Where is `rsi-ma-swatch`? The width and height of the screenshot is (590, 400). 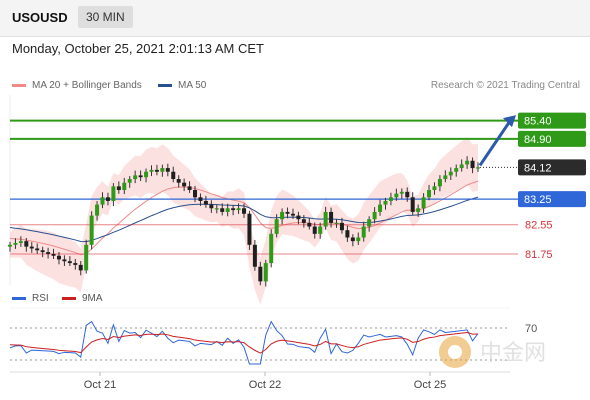 rsi-ma-swatch is located at coordinates (69, 298).